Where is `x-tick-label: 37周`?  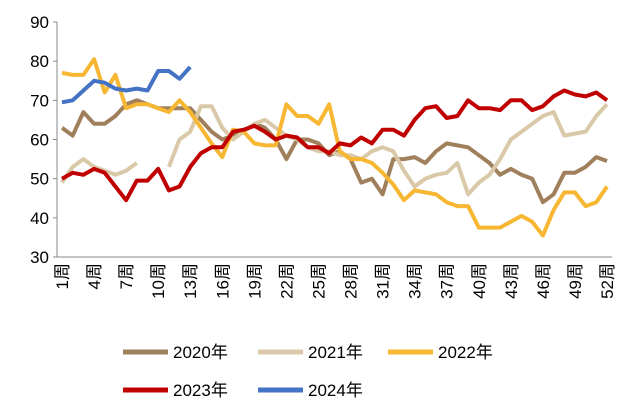 x-tick-label: 37周 is located at coordinates (447, 281).